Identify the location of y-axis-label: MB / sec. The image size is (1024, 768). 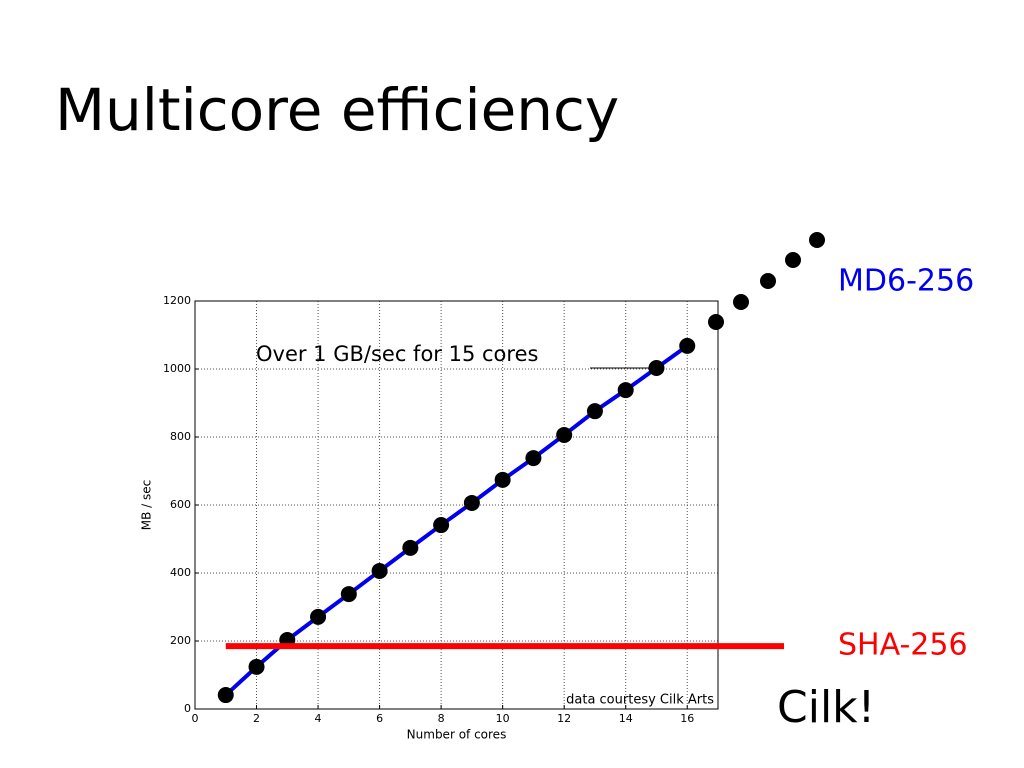
(147, 505).